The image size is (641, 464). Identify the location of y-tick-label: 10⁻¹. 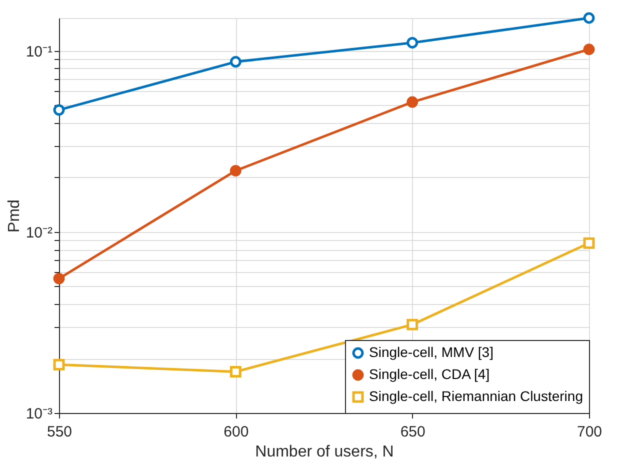
(39, 51).